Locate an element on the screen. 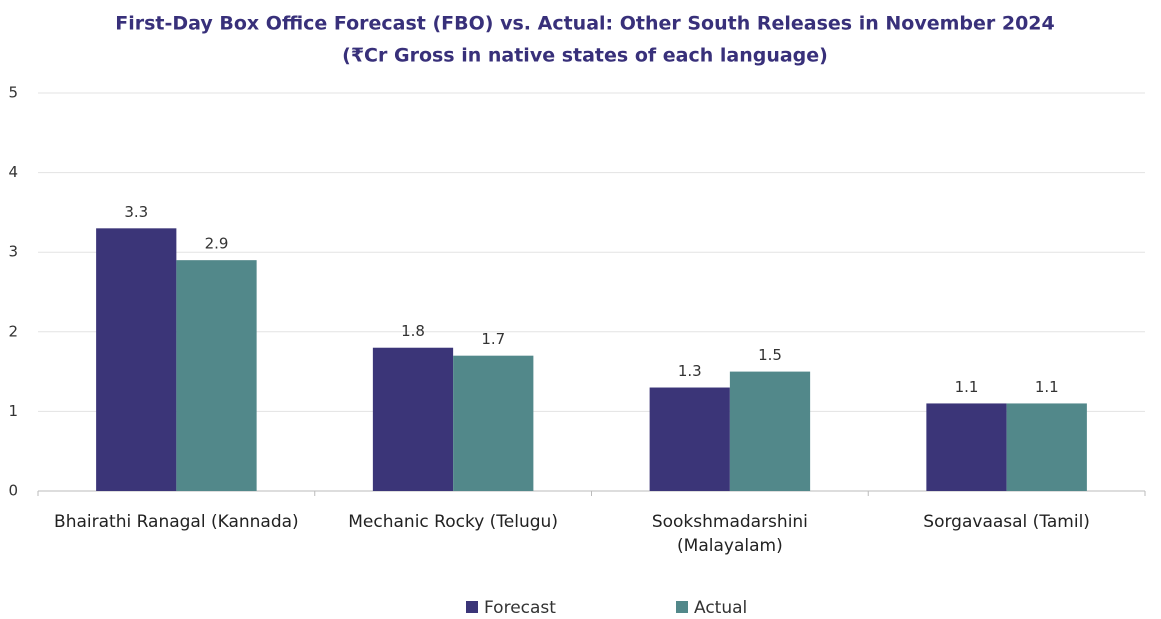 The width and height of the screenshot is (1161, 619). data-label: 1.3 is located at coordinates (690, 371).